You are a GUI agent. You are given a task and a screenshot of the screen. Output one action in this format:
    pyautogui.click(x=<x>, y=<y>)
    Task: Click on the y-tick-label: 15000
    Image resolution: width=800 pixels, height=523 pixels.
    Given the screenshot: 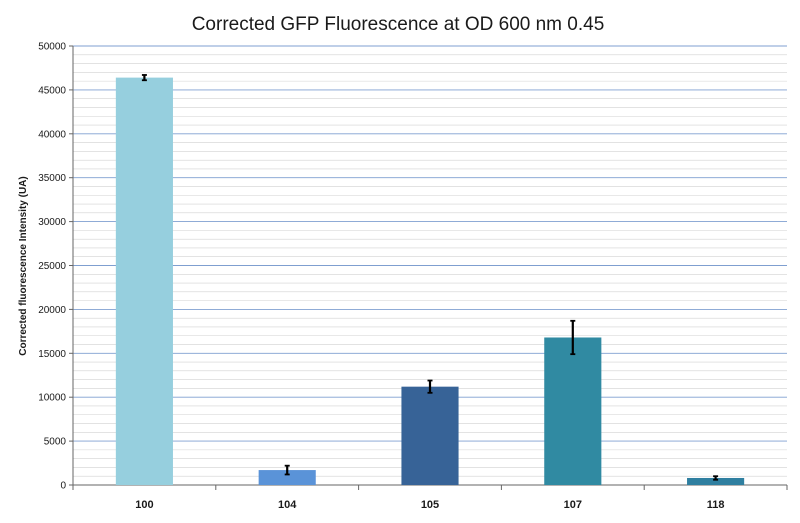 What is the action you would take?
    pyautogui.click(x=52, y=354)
    